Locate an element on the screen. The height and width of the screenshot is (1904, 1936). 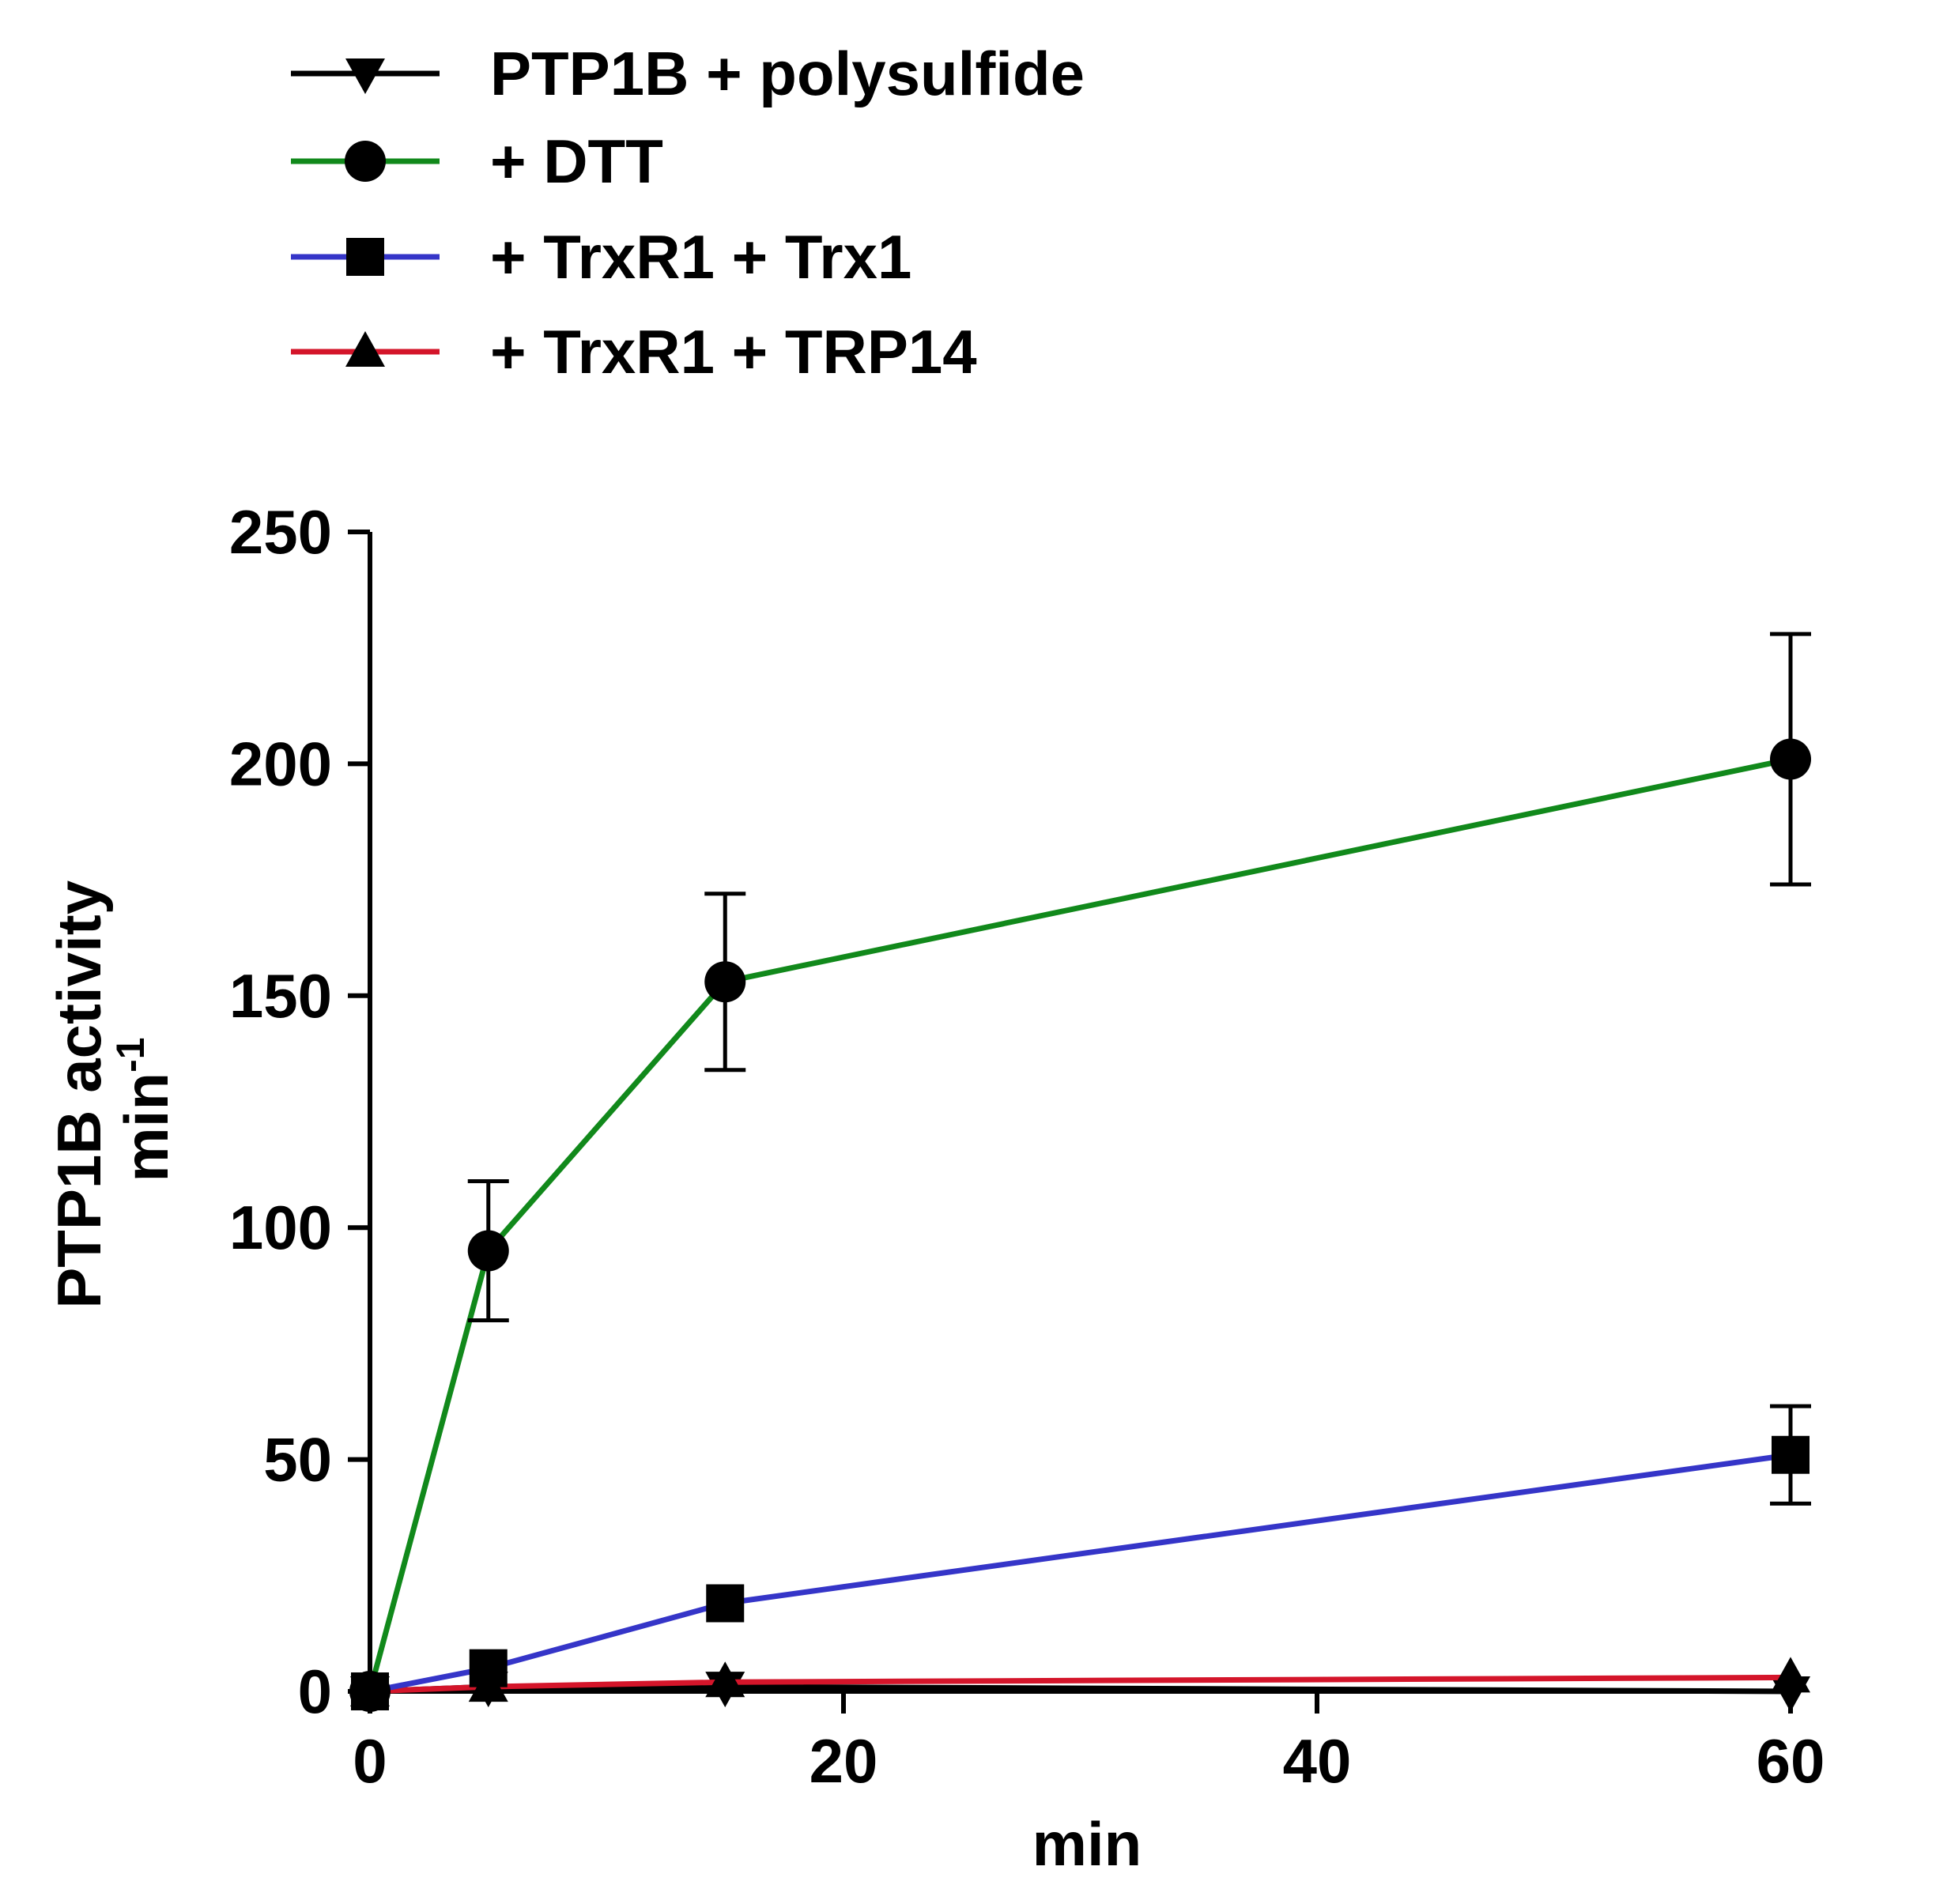
y-tick-label: 150 is located at coordinates (280, 996).